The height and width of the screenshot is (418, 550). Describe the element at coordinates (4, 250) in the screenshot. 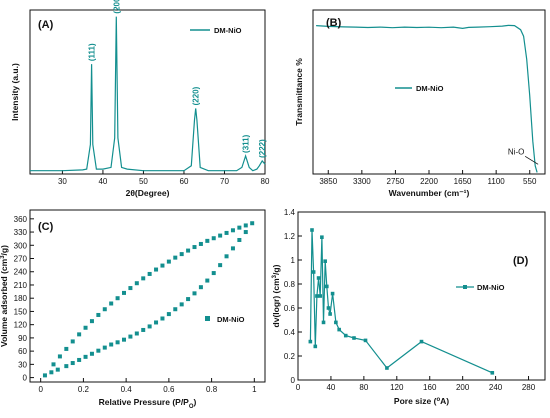

I see `y-axis-label-end: /g)` at that location.